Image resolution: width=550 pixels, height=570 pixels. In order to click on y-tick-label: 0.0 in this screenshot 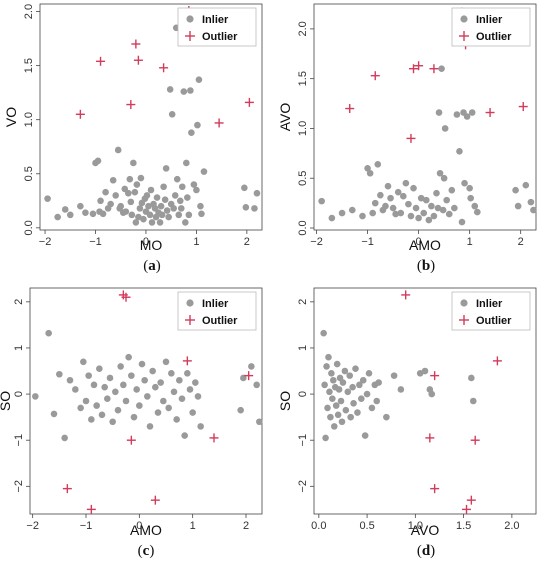, I will do `click(303, 227)`.